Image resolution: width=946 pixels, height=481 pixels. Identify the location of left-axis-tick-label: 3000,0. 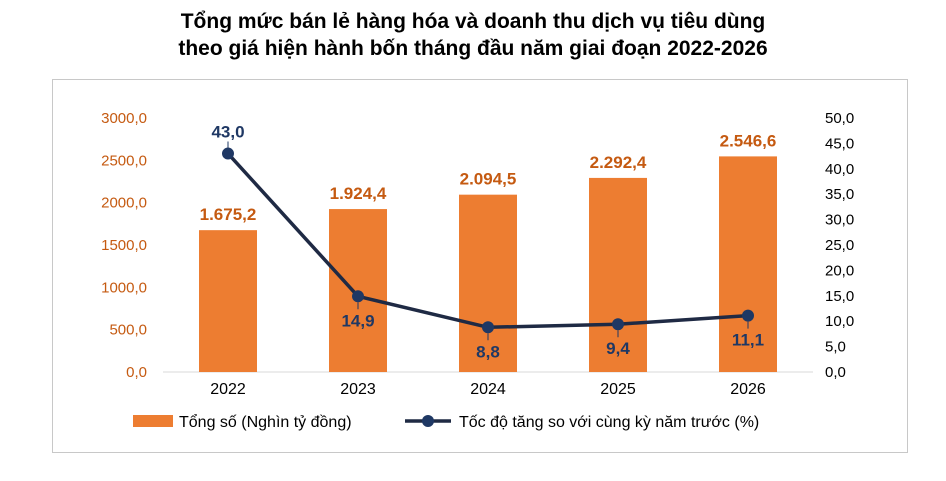
(124, 118).